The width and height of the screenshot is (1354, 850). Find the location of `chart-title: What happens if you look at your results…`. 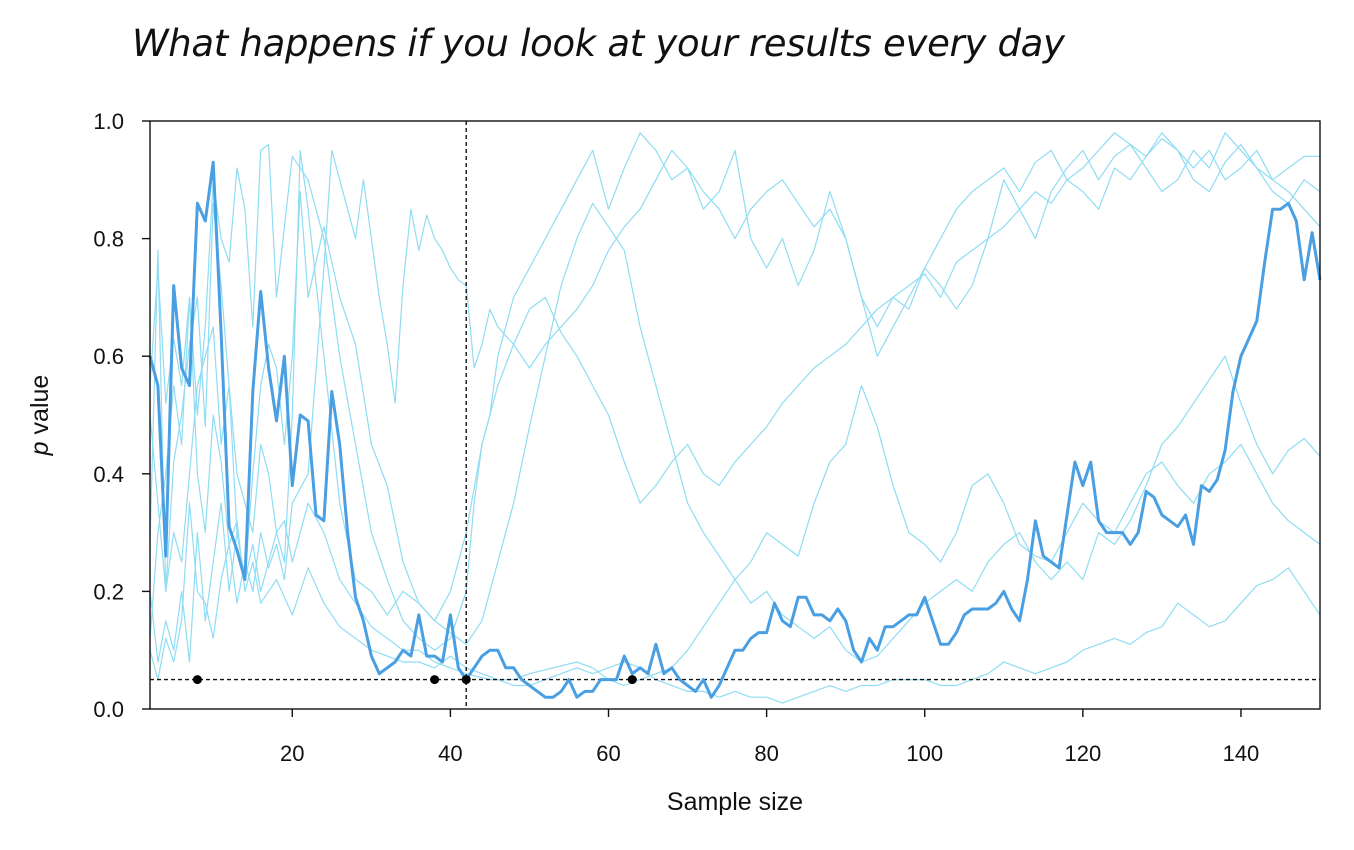

chart-title: What happens if you look at your results… is located at coordinates (598, 43).